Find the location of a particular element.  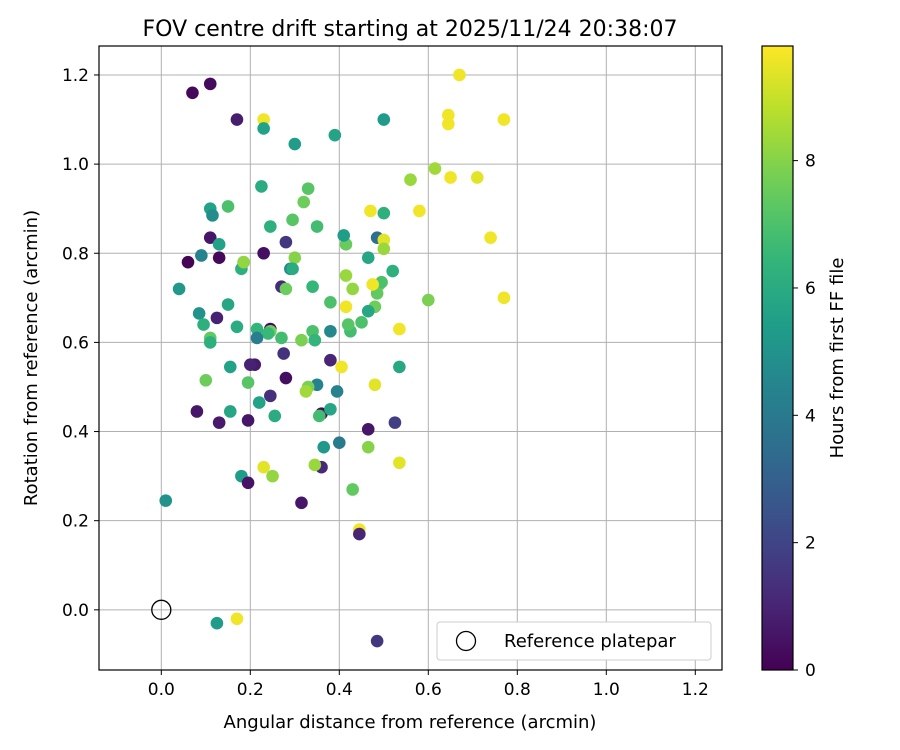

legend: Reference platepar is located at coordinates (574, 641).